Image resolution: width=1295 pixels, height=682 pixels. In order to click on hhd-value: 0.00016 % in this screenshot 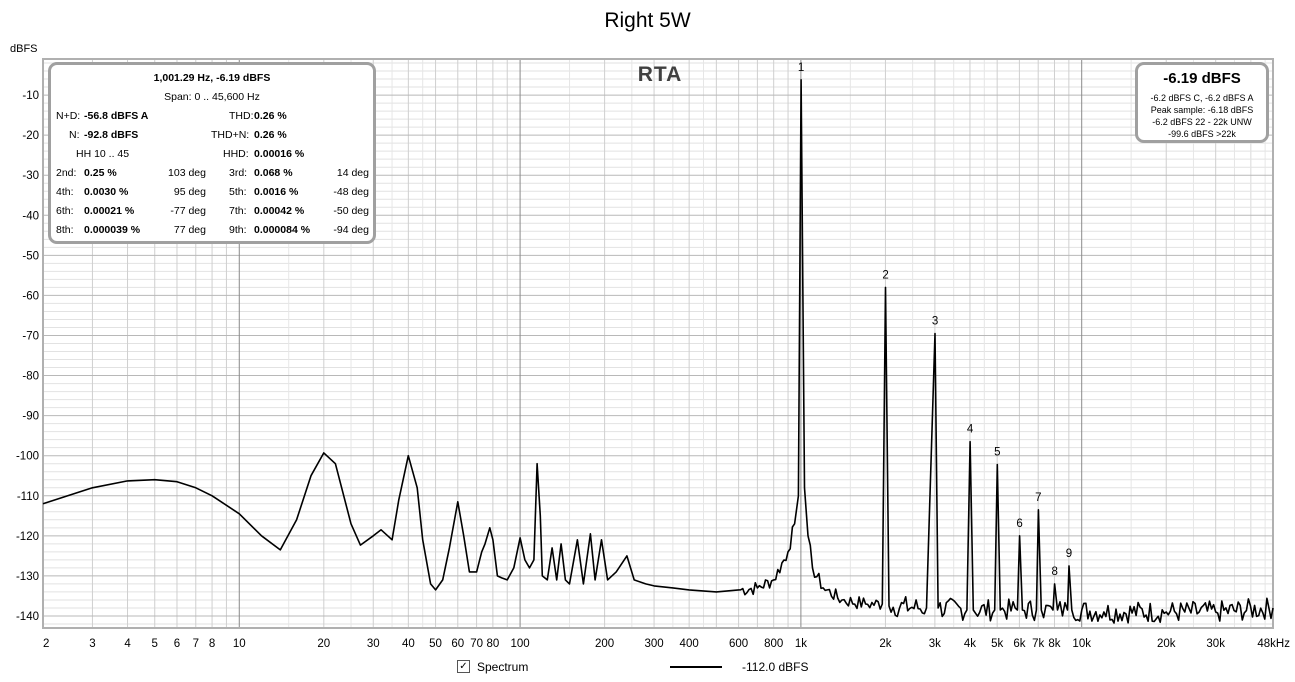, I will do `click(279, 154)`.